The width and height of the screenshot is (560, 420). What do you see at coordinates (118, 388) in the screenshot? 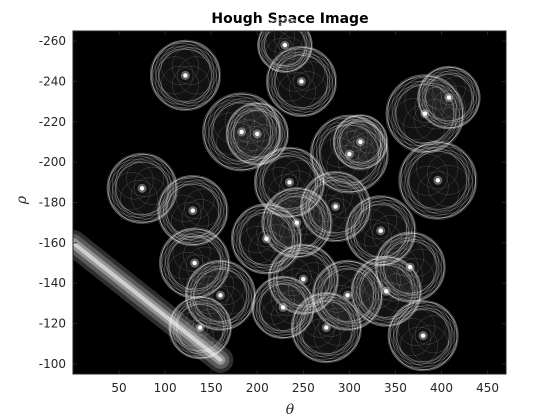
I see `x-tick-label: 50` at bounding box center [118, 388].